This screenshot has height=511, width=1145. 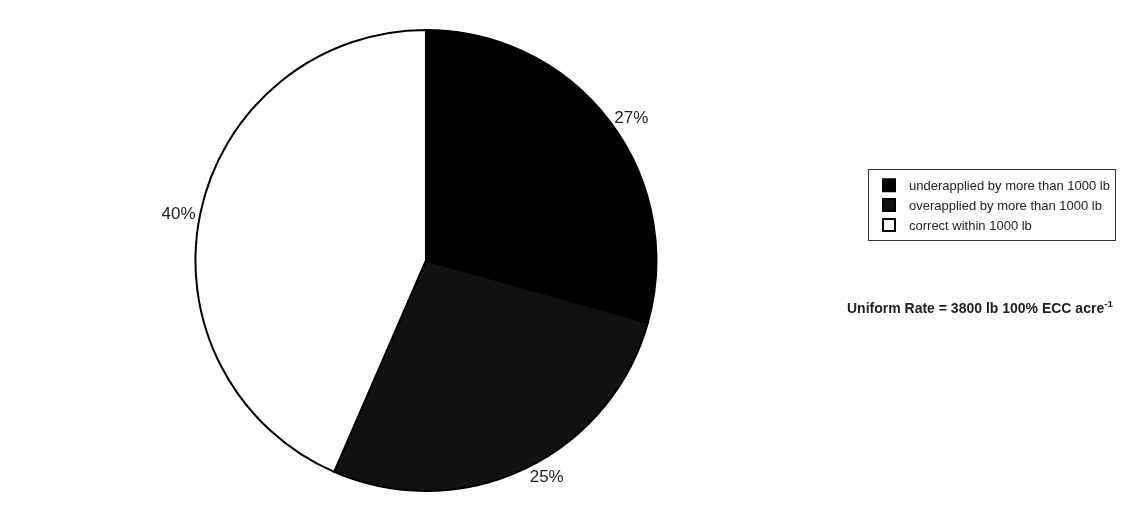 What do you see at coordinates (970, 225) in the screenshot?
I see `legend-label: correct within 1000 lb` at bounding box center [970, 225].